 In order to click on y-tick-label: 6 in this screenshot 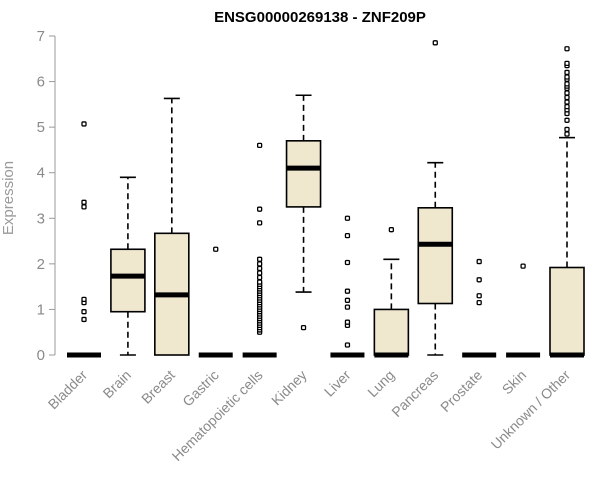, I will do `click(41, 82)`.